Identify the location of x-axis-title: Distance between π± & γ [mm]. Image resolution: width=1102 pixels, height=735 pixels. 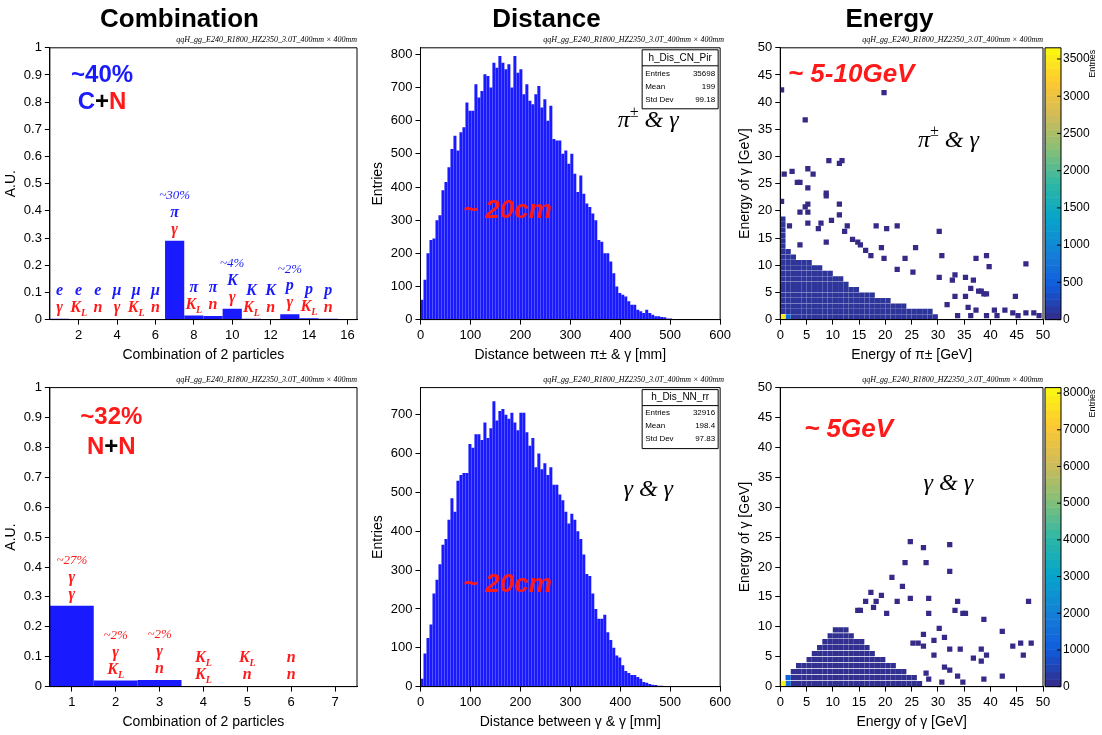
(570, 354).